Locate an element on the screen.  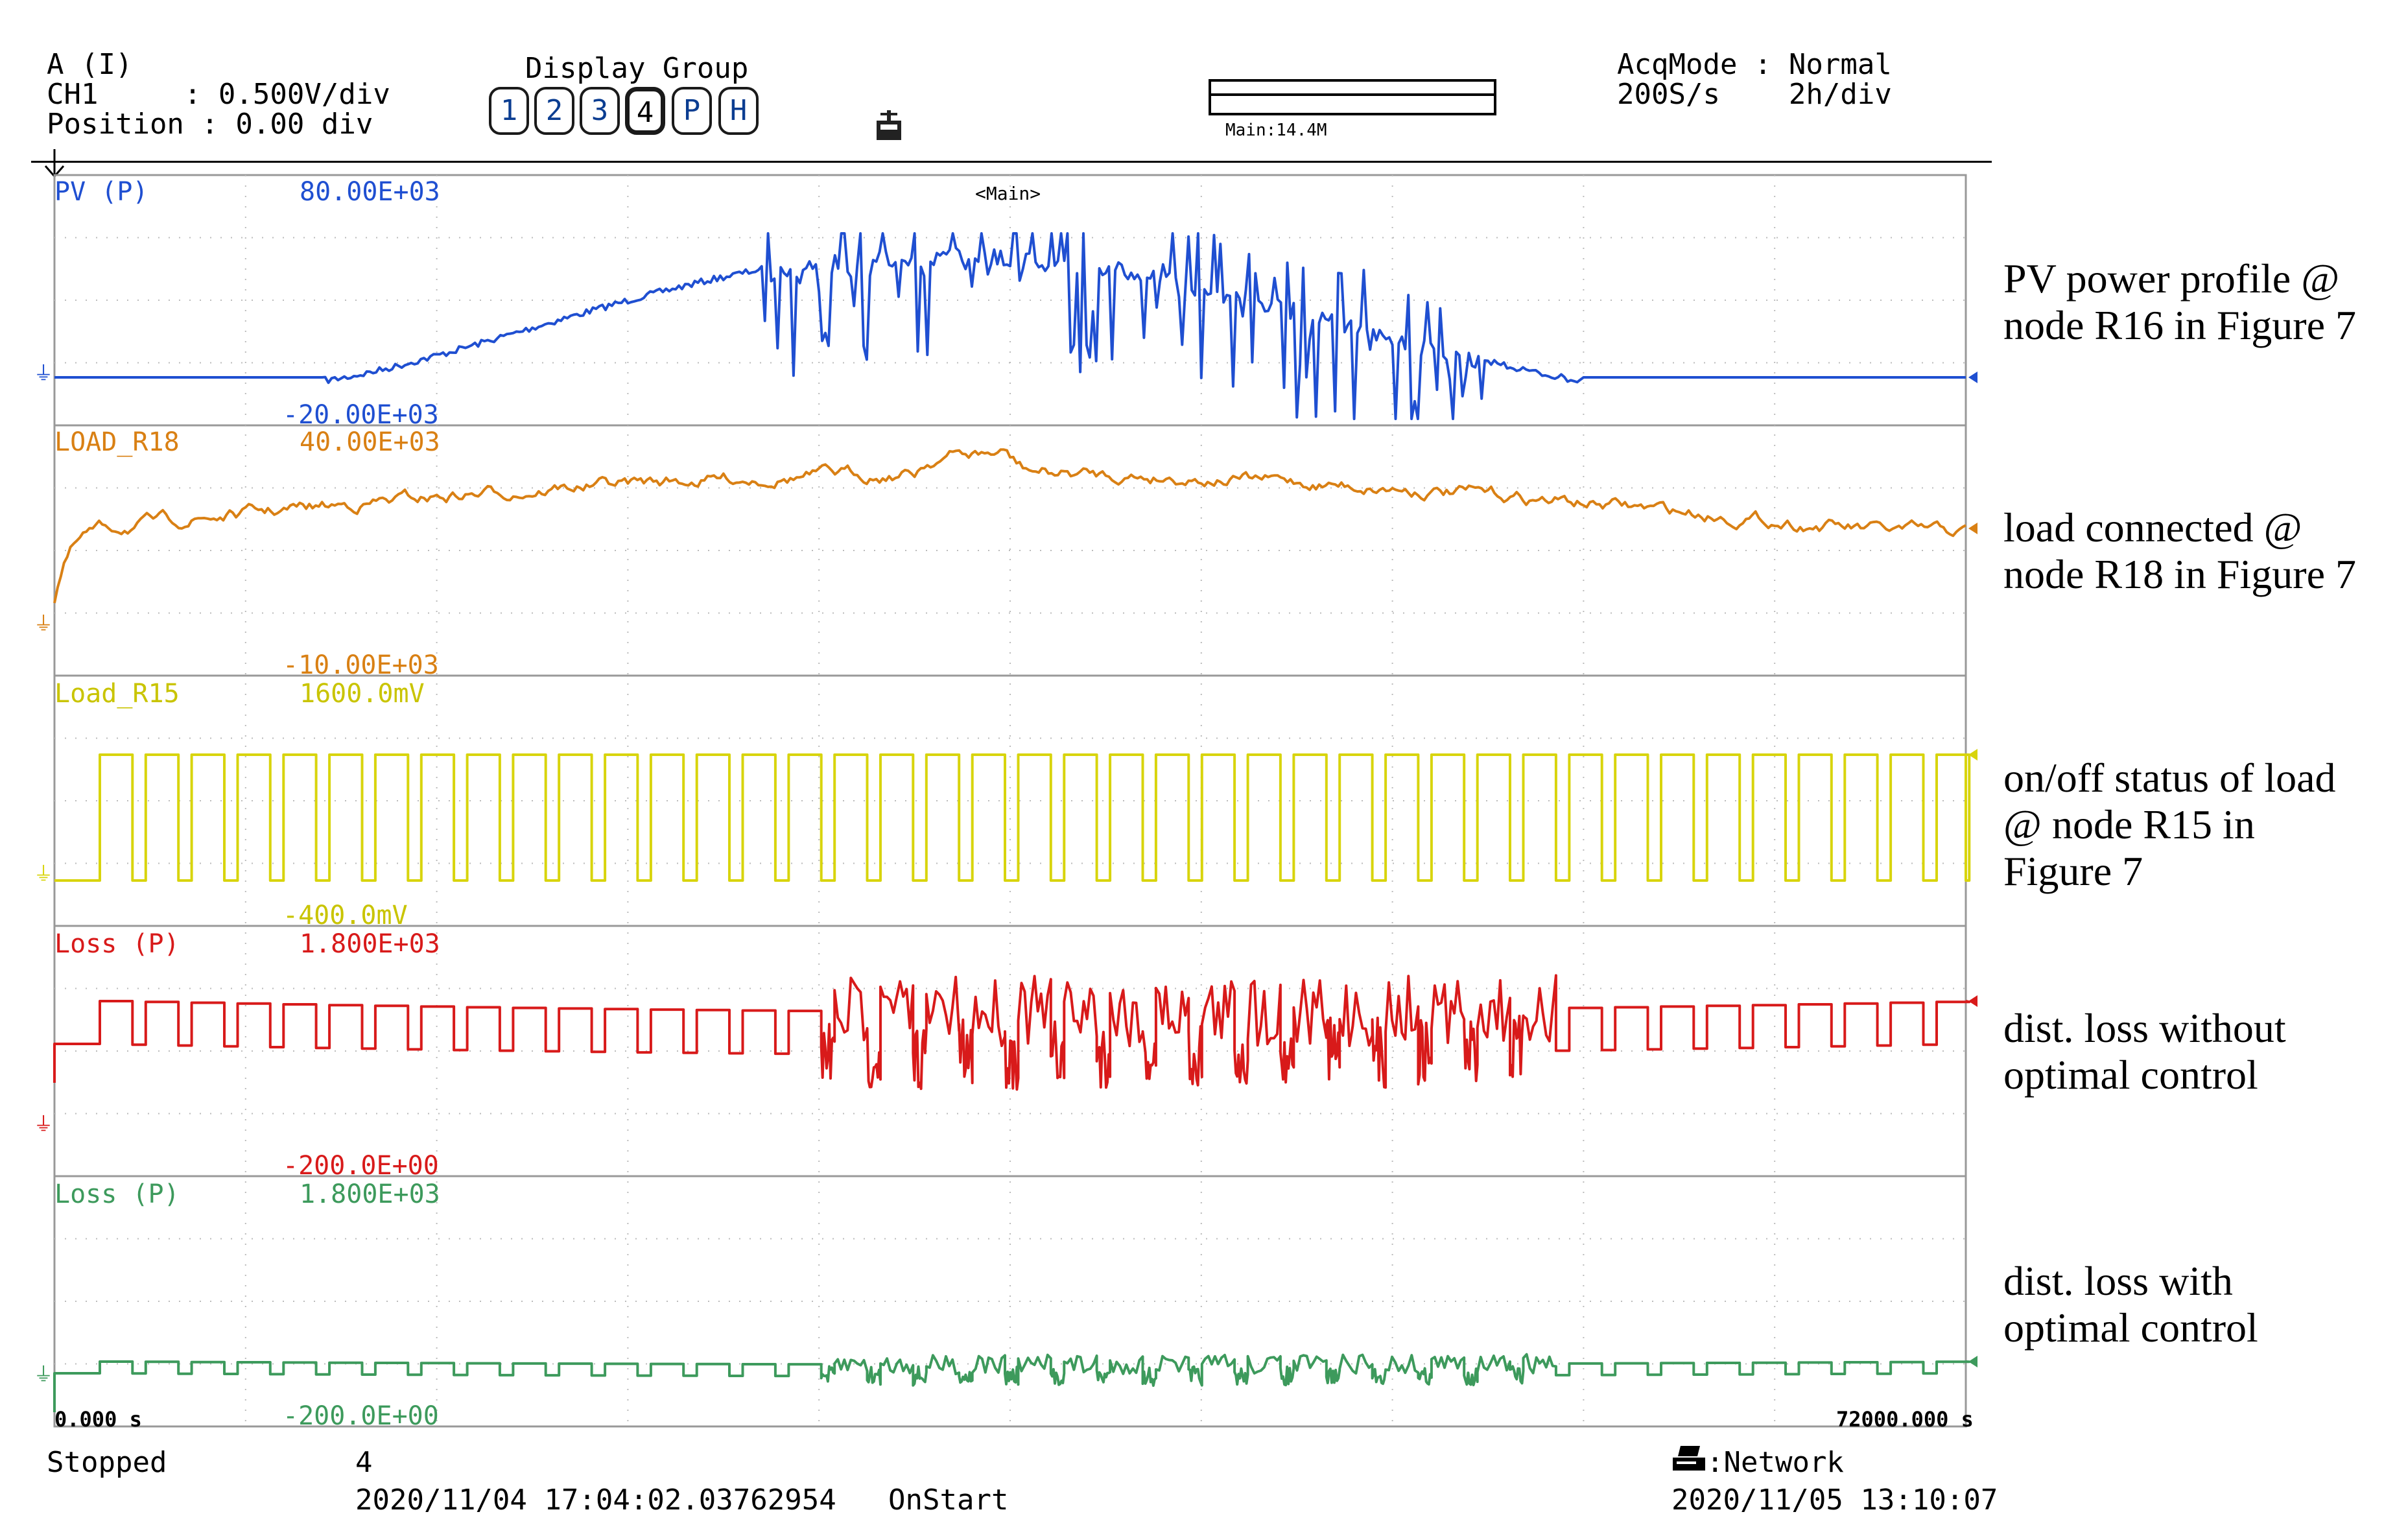
display-group-button-p: P is located at coordinates (692, 111).